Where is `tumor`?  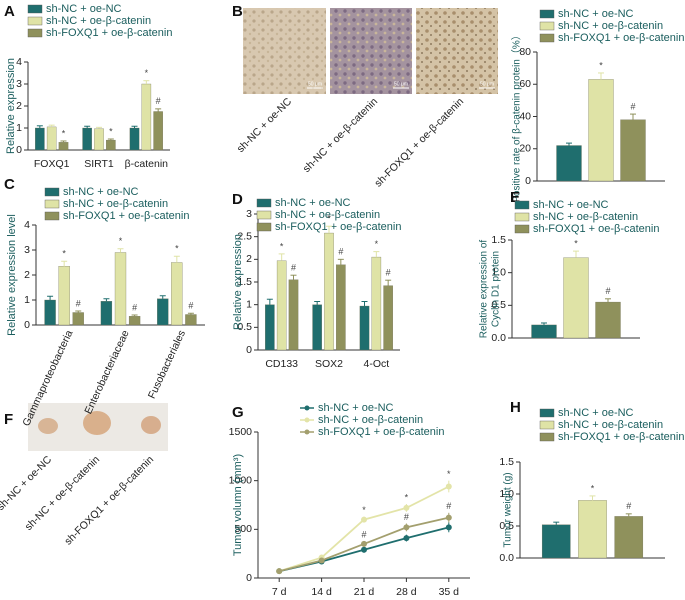 tumor is located at coordinates (48, 426).